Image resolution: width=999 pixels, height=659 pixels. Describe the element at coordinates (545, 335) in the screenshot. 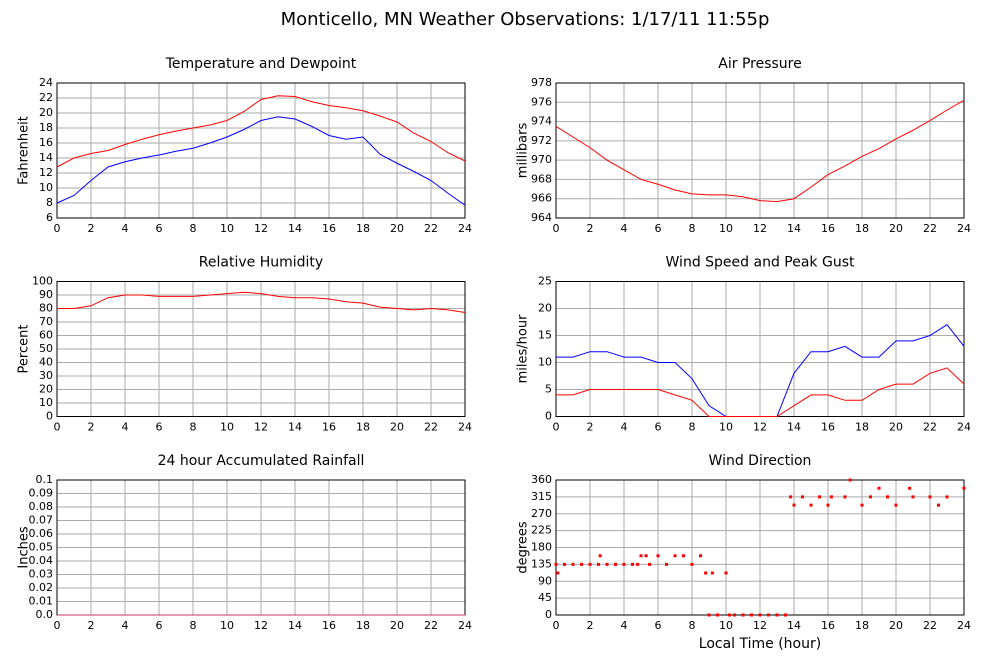

I see `y-tick-label: 15` at that location.